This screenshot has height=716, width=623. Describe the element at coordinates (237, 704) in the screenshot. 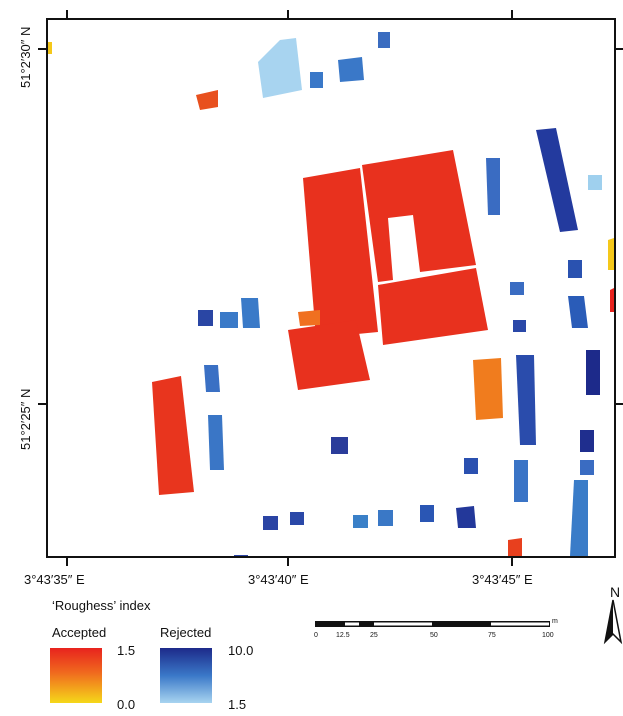

I see `rejected-min: 1.5` at that location.